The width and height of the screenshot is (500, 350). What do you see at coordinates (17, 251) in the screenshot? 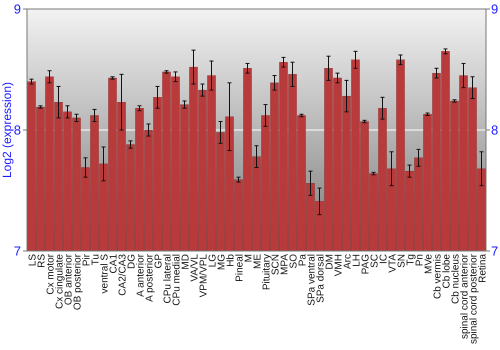
I see `y-tick-label: 7` at bounding box center [17, 251].